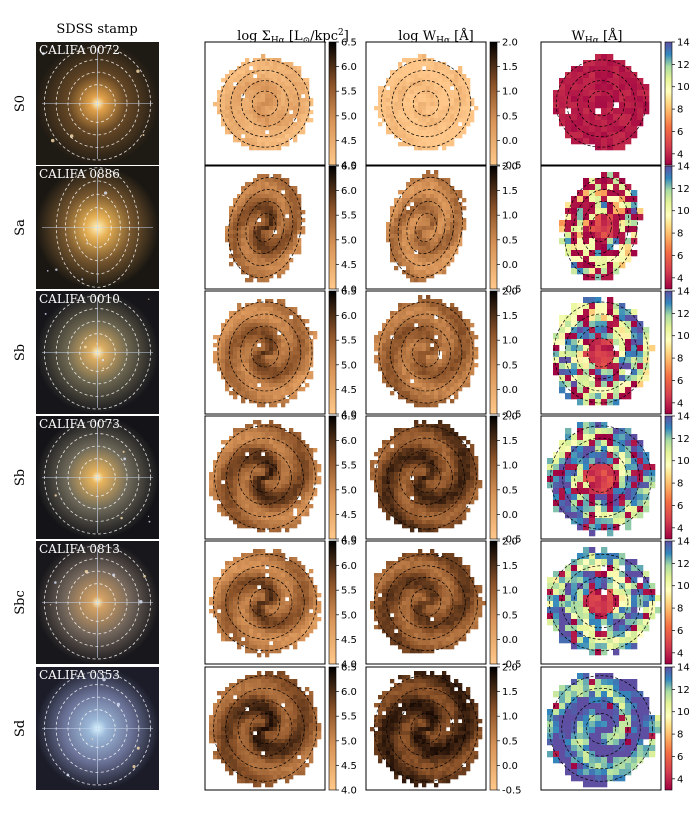 This screenshot has height=840, width=700. I want to click on colorbar-tick-label: 1.0, so click(510, 466).